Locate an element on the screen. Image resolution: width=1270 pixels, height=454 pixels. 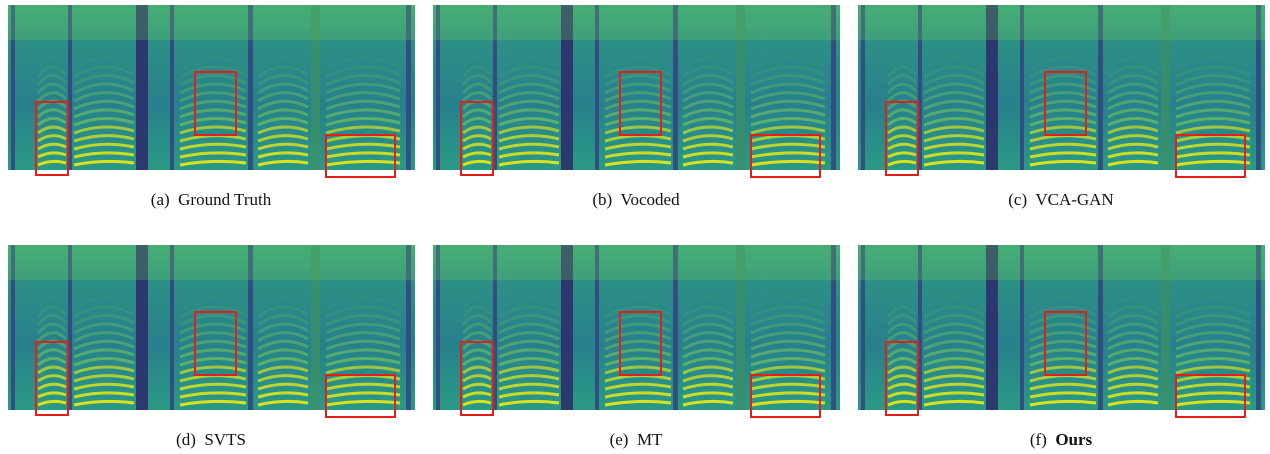
caption-label: (c) is located at coordinates (1021, 199).